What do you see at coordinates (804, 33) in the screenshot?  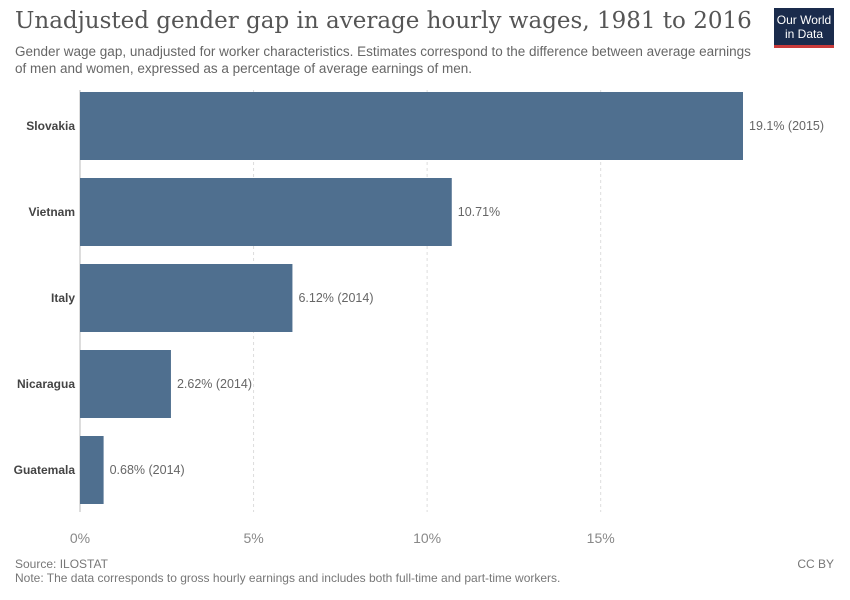 I see `logo-line-2: in Data` at bounding box center [804, 33].